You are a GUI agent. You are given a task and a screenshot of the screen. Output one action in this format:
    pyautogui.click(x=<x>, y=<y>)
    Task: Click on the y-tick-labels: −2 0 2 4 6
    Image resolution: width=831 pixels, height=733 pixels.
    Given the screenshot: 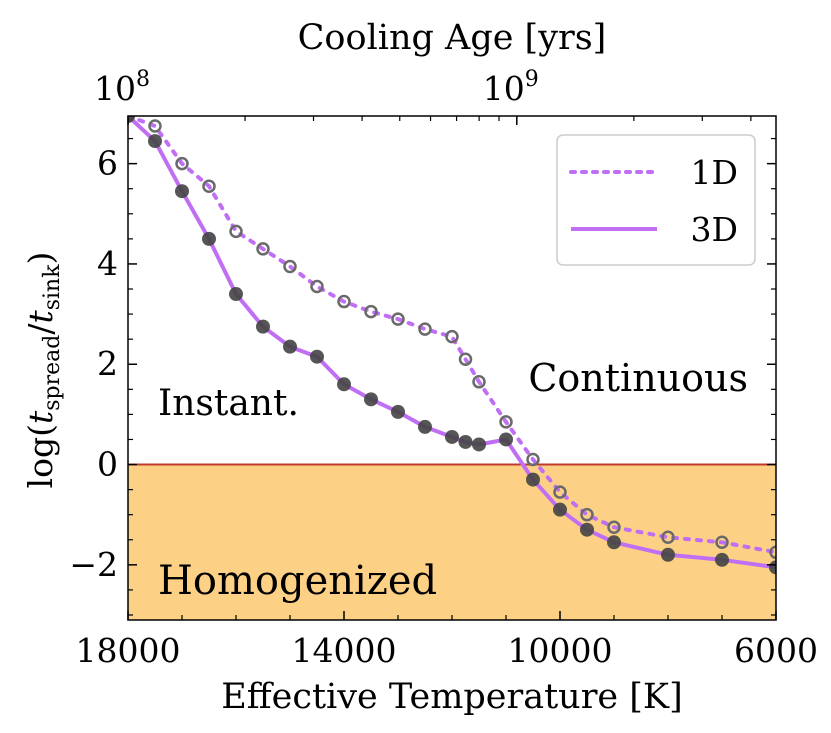 What is the action you would take?
    pyautogui.click(x=93, y=364)
    